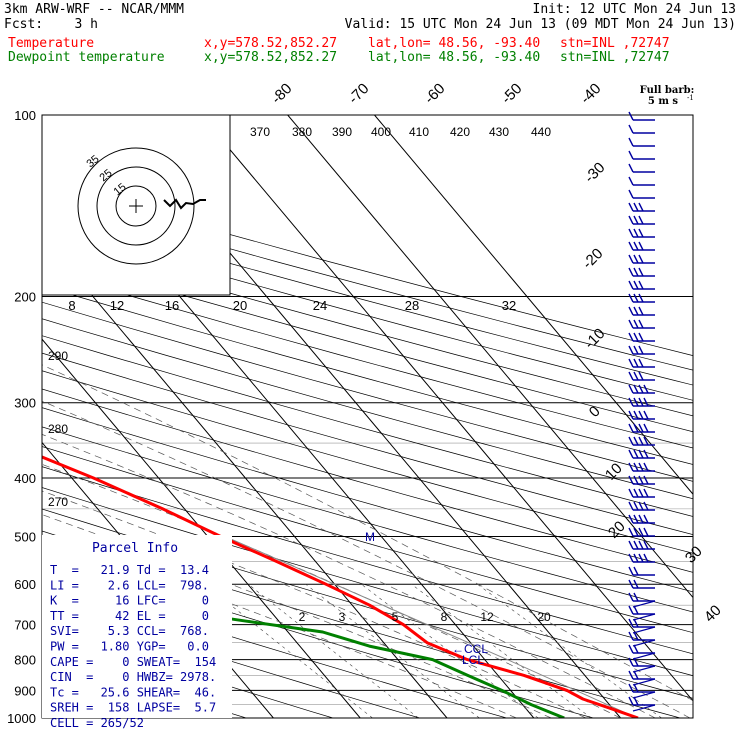  I want to click on theta-label-410: 410, so click(419, 132).